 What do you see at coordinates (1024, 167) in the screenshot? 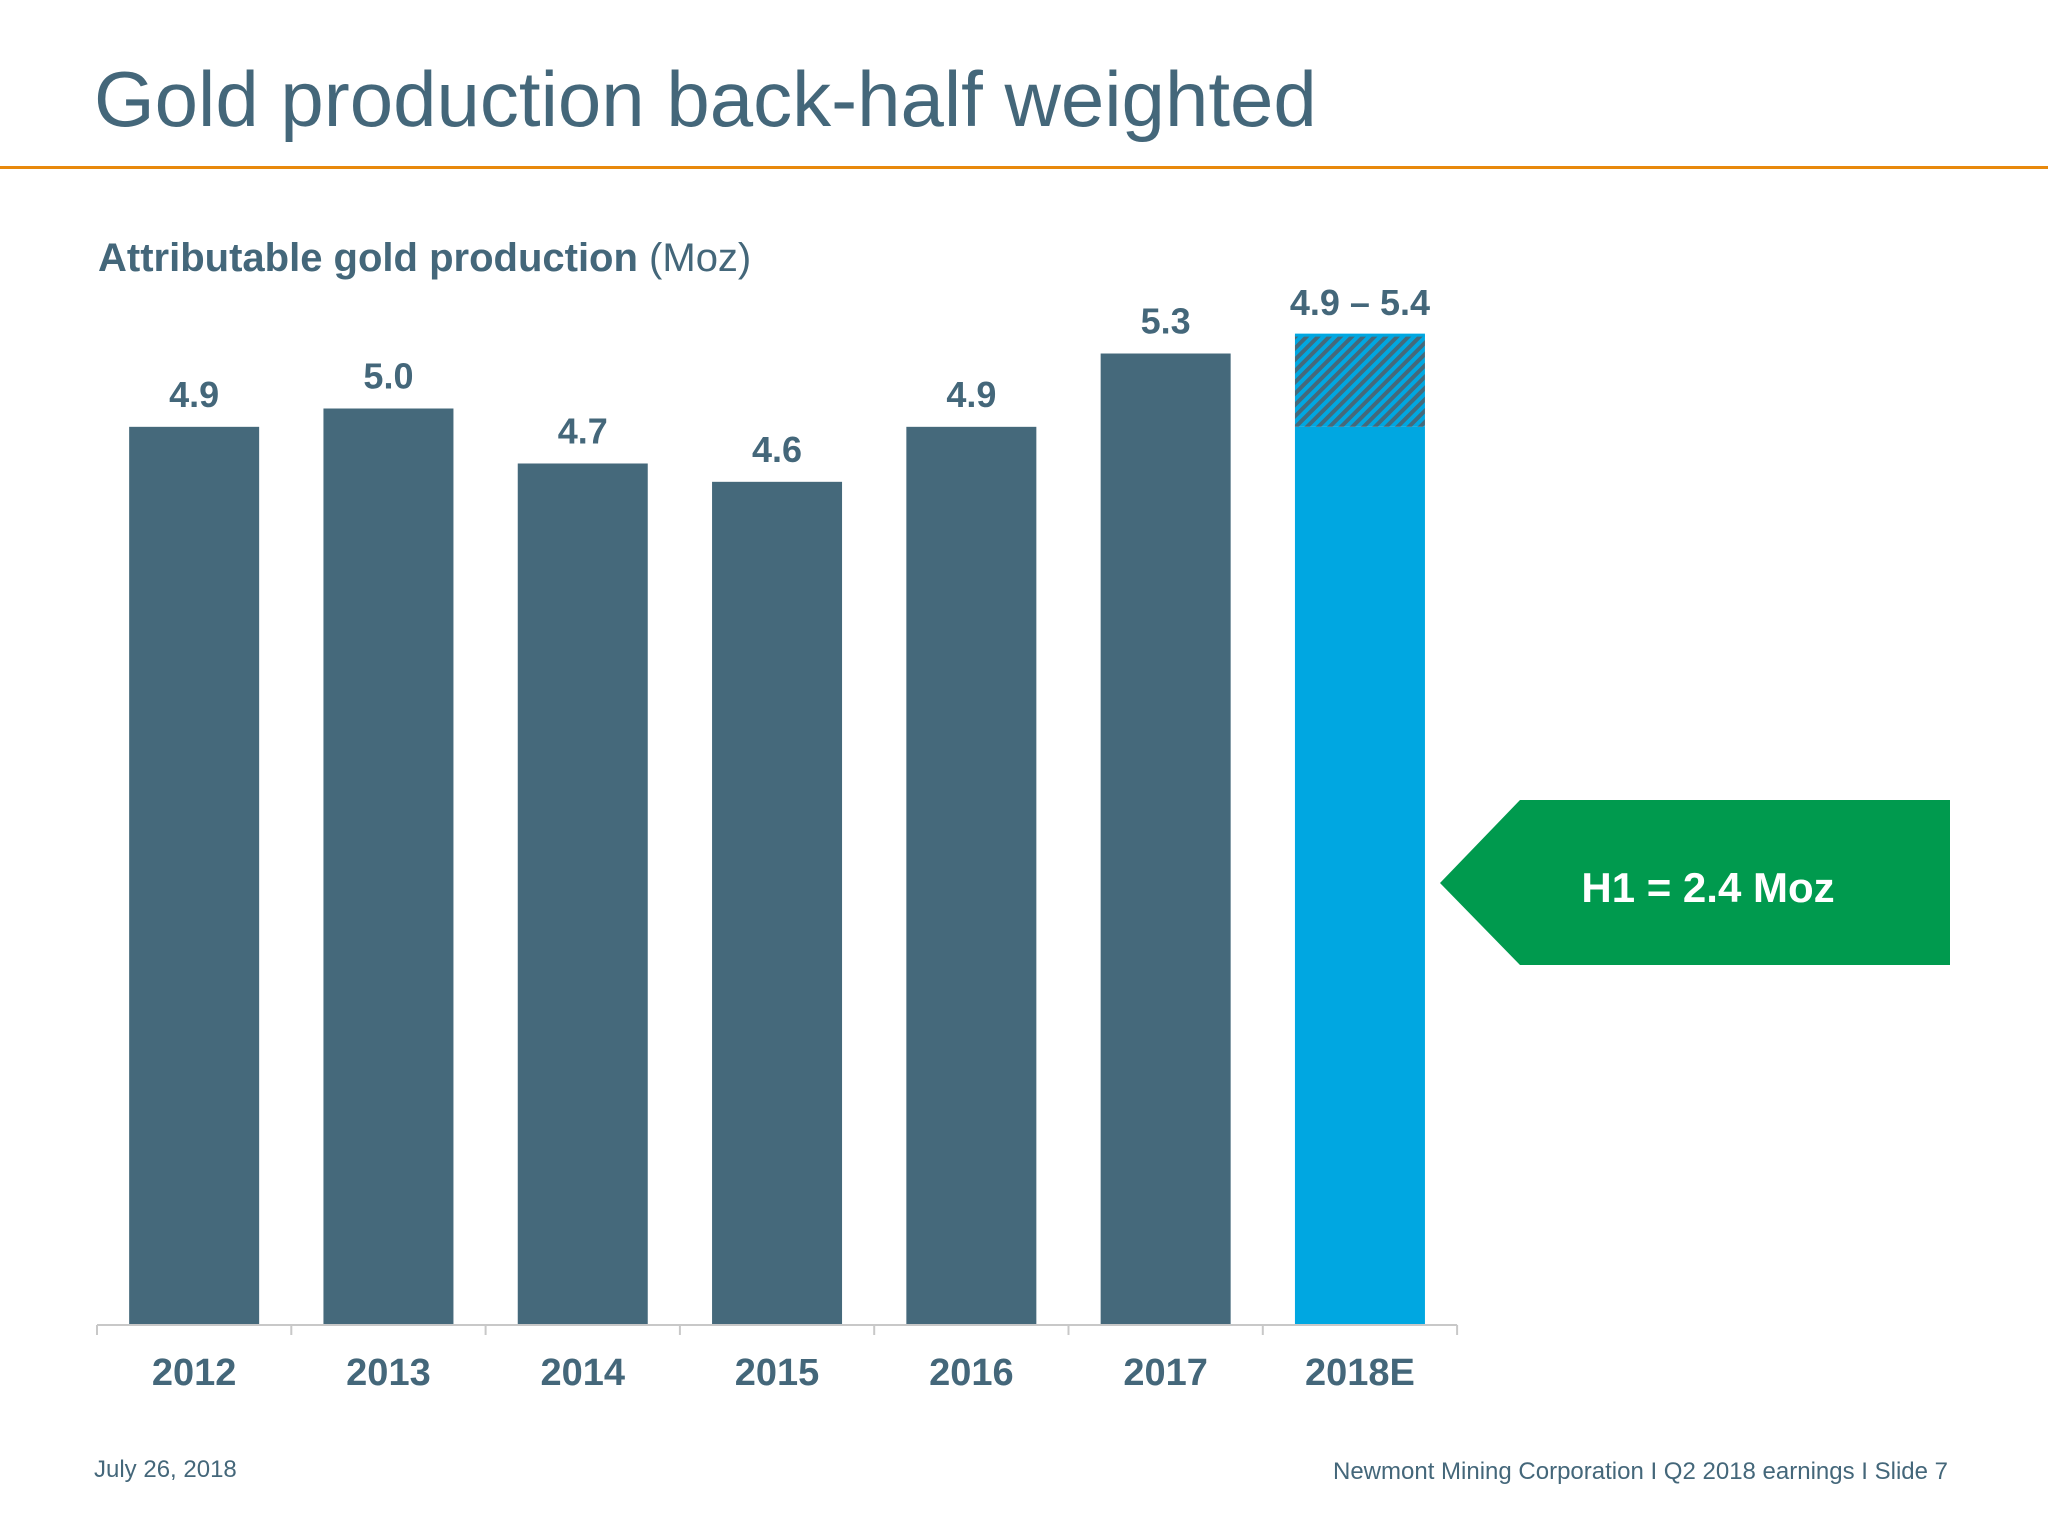
I see `title-divider` at bounding box center [1024, 167].